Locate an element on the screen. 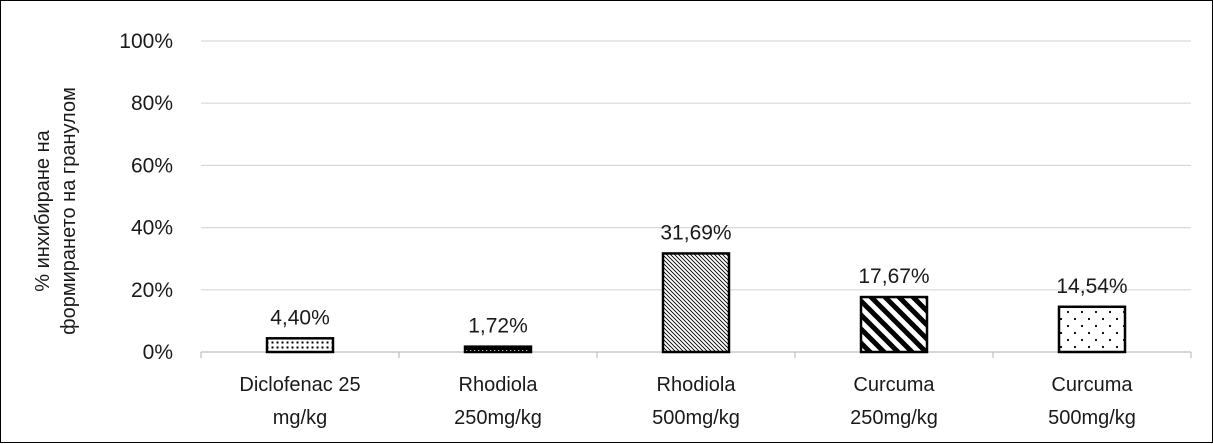 The image size is (1213, 444). y-tick-label: 0% is located at coordinates (158, 352).